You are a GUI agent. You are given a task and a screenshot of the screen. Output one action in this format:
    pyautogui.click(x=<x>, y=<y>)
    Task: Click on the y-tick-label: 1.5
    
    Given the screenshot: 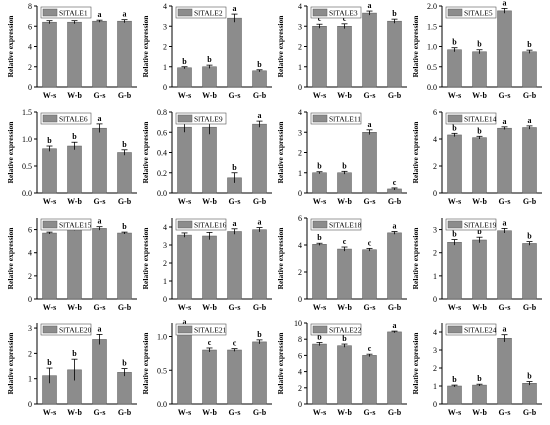 What is the action you would take?
    pyautogui.click(x=432, y=26)
    